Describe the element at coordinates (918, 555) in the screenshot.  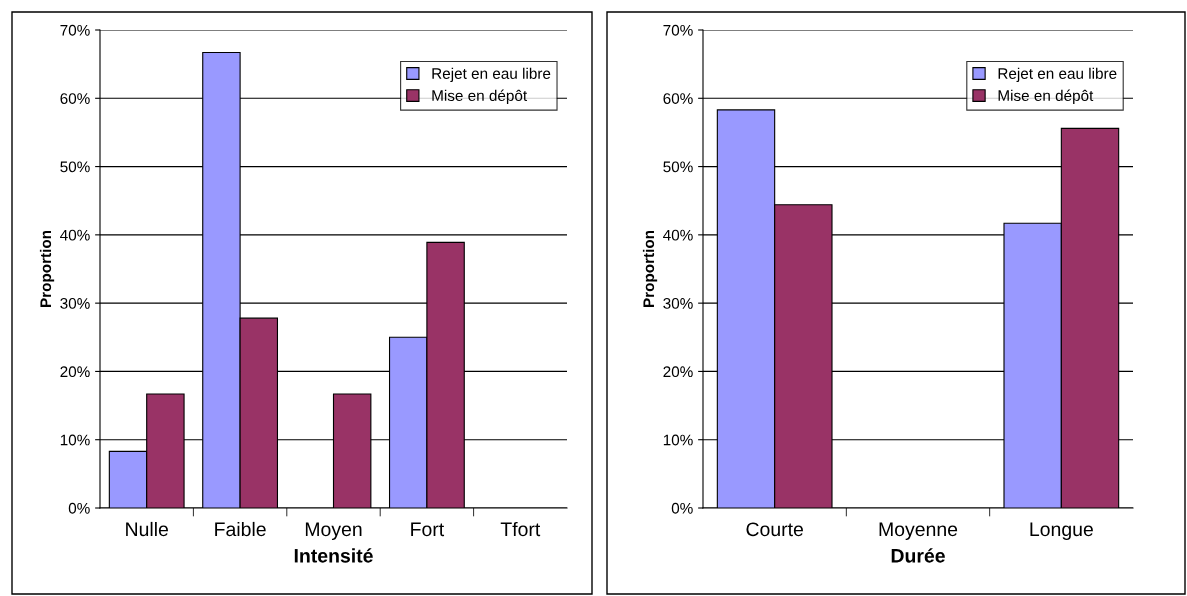
I see `x-axis-title: Durée` at that location.